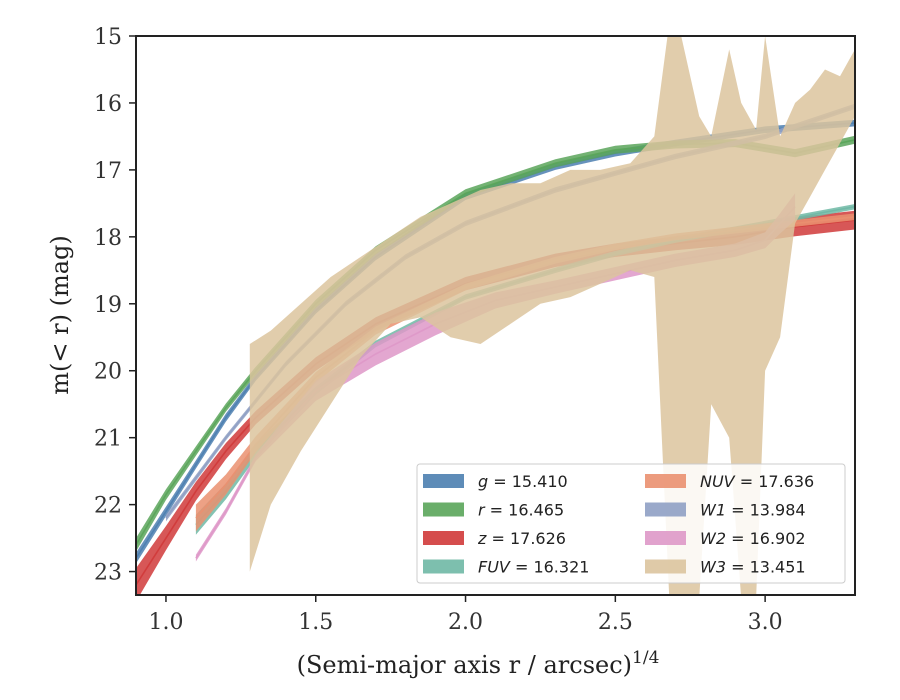 The height and width of the screenshot is (700, 900). I want to click on x-tick-label: 2.0, so click(465, 622).